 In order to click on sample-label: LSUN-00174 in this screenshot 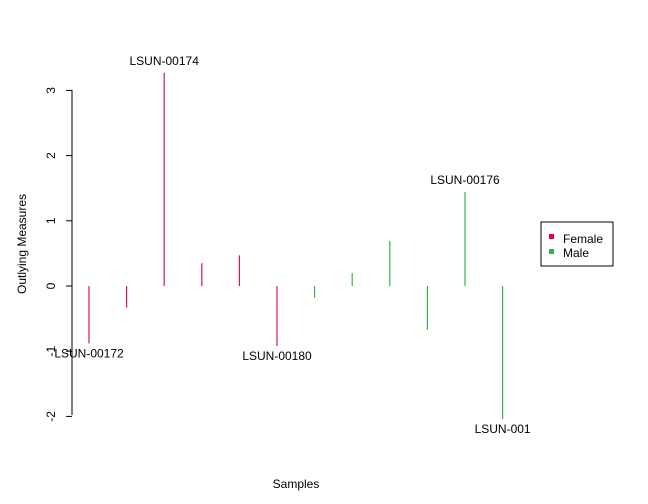, I will do `click(165, 61)`.